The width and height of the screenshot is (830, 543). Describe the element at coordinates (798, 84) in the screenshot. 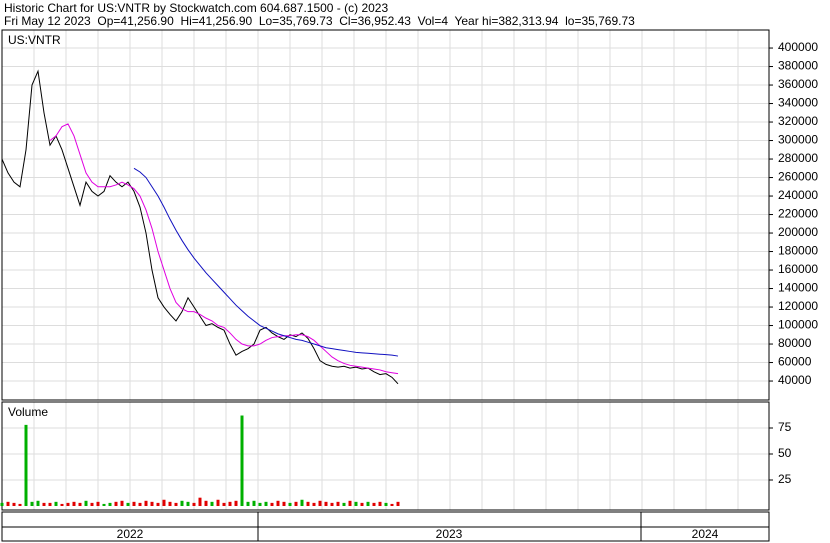

I see `y-tick-label: 360000` at that location.